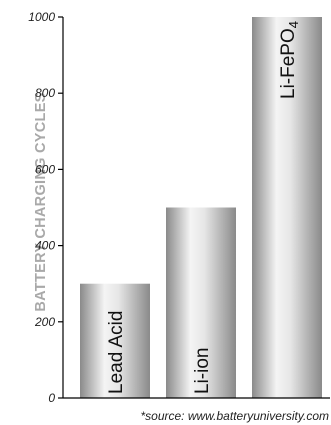  I want to click on y-tick-label: 400, so click(45, 246).